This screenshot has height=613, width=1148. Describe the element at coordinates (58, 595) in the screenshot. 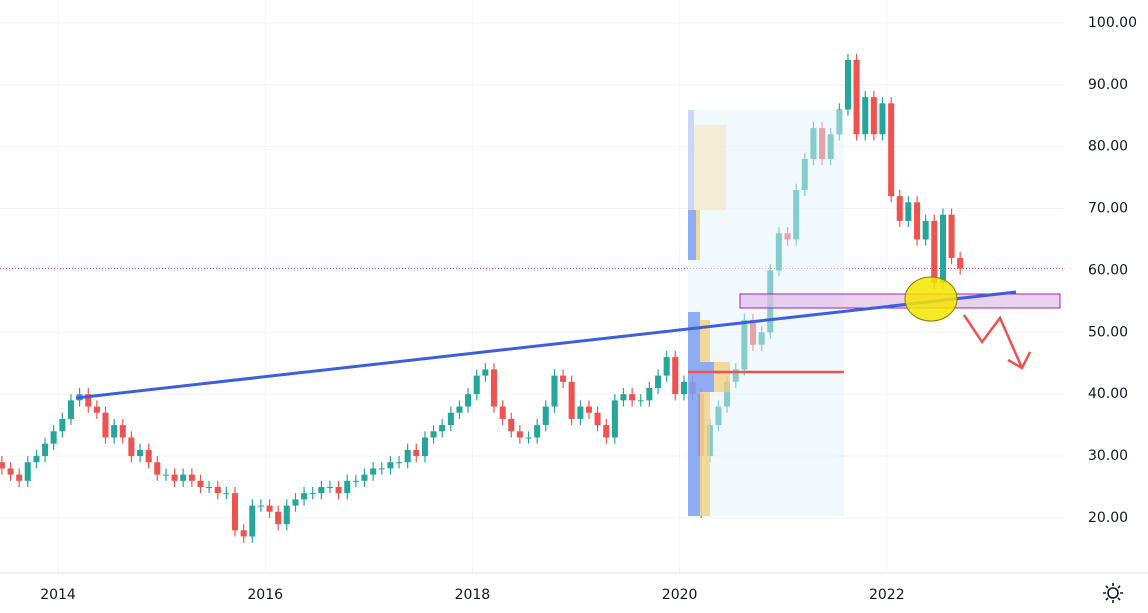

I see `x-tick-label: 2014` at that location.